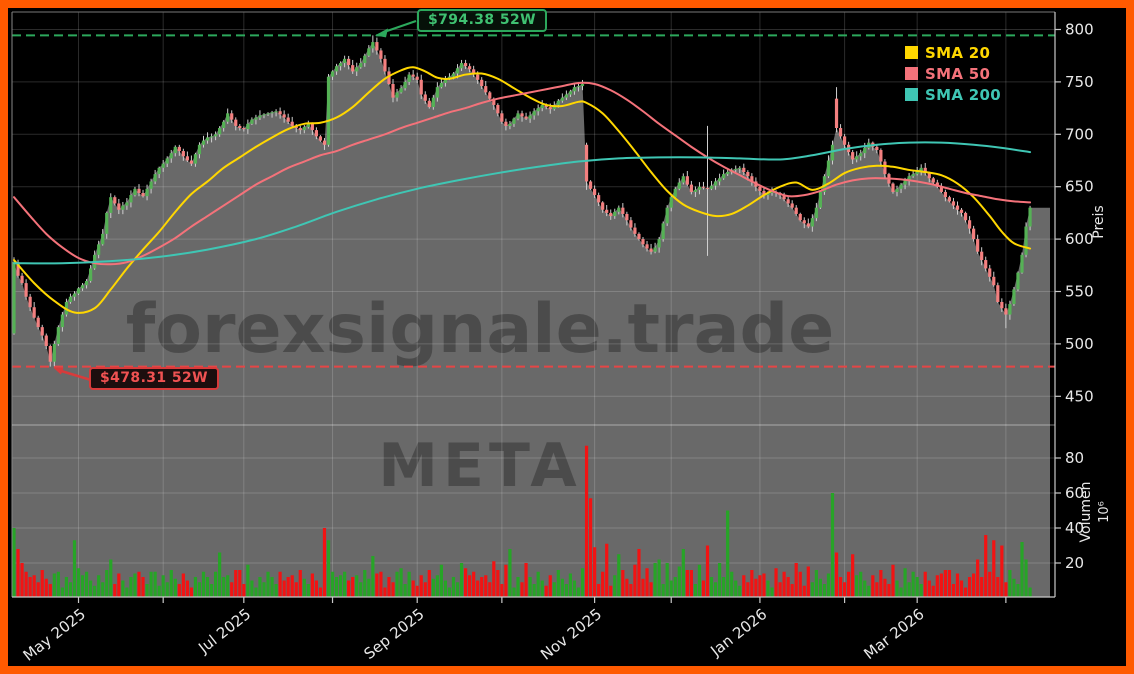 The width and height of the screenshot is (1134, 674). What do you see at coordinates (480, 329) in the screenshot?
I see `watermark-site: forexsignale.trade` at bounding box center [480, 329].